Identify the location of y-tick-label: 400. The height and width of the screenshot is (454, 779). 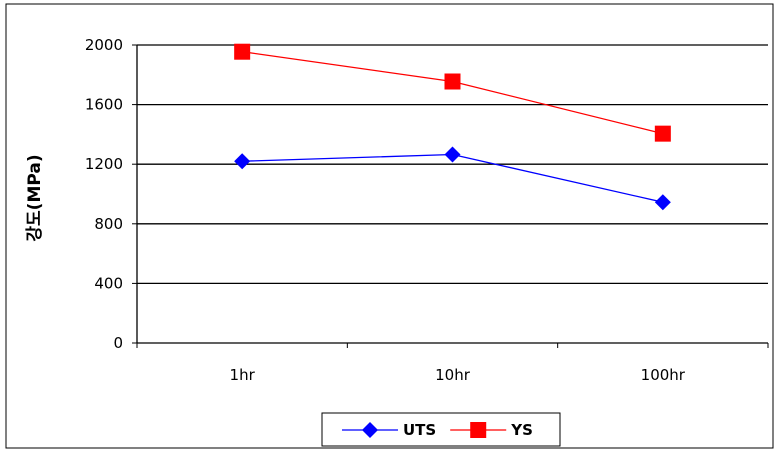
(108, 283).